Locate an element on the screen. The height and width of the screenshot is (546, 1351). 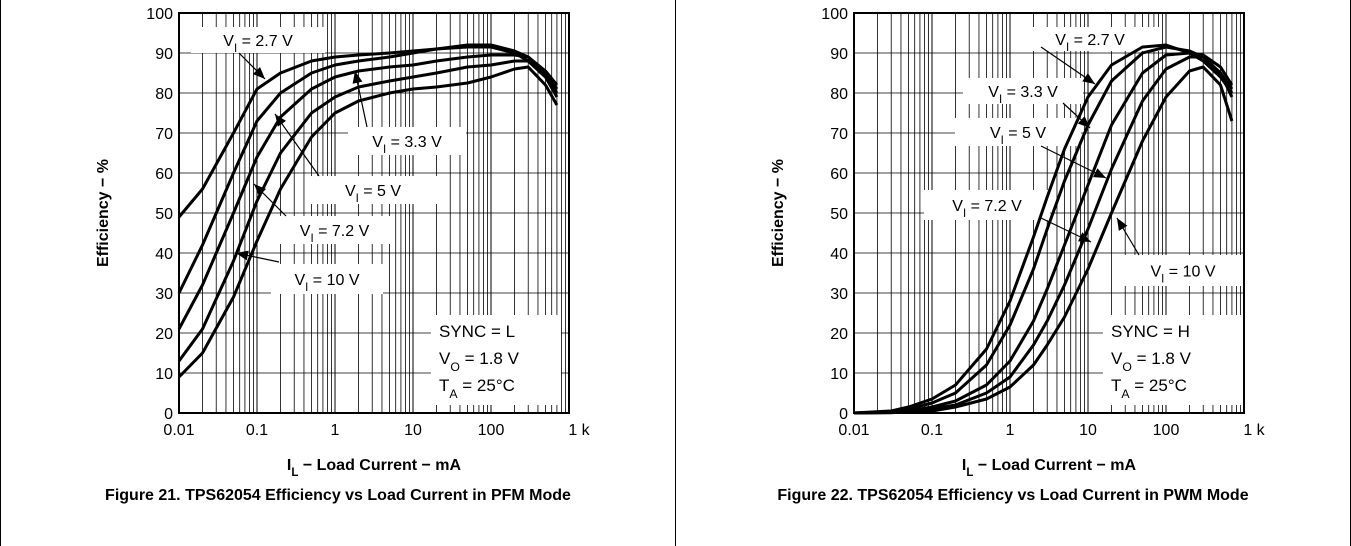
condition-text: SYNC = L is located at coordinates (477, 331).